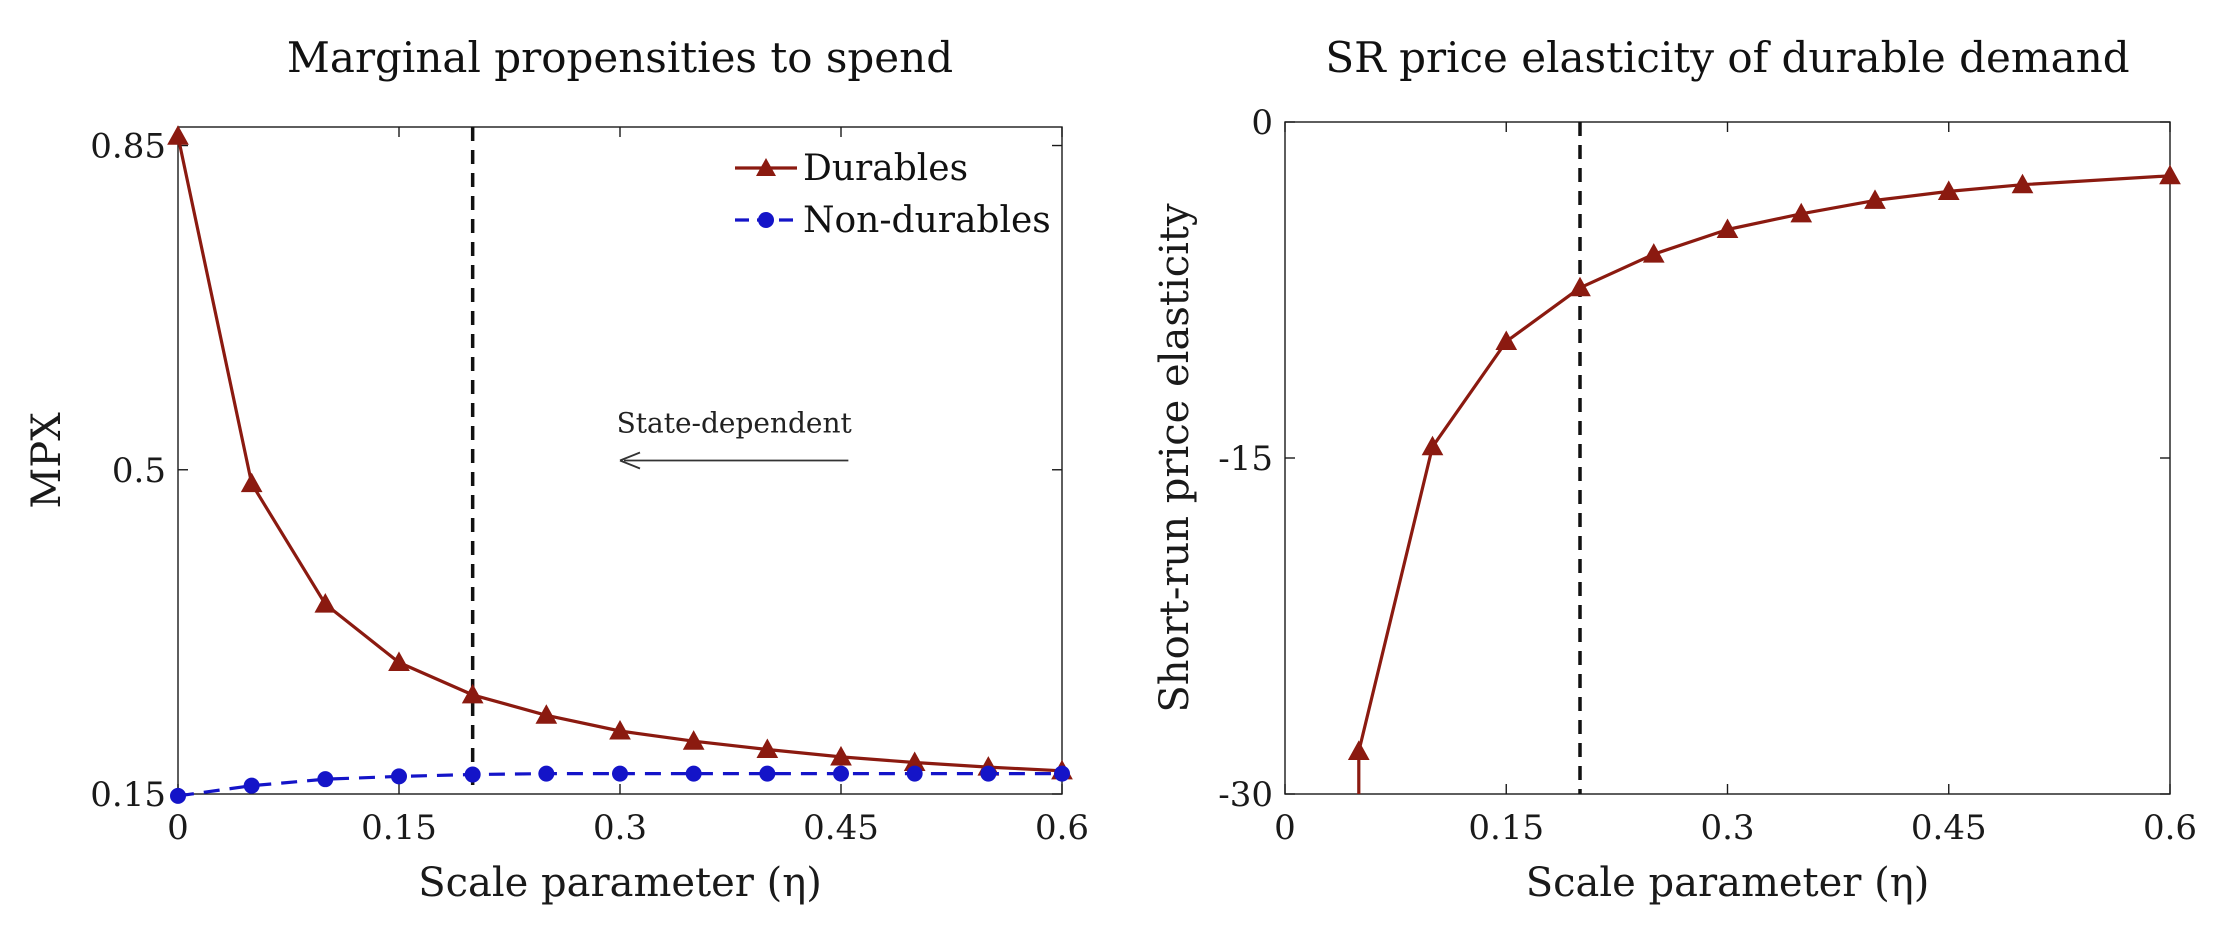 Image resolution: width=2220 pixels, height=936 pixels. Describe the element at coordinates (620, 57) in the screenshot. I see `chart-title: Marginal propensities to spend` at that location.